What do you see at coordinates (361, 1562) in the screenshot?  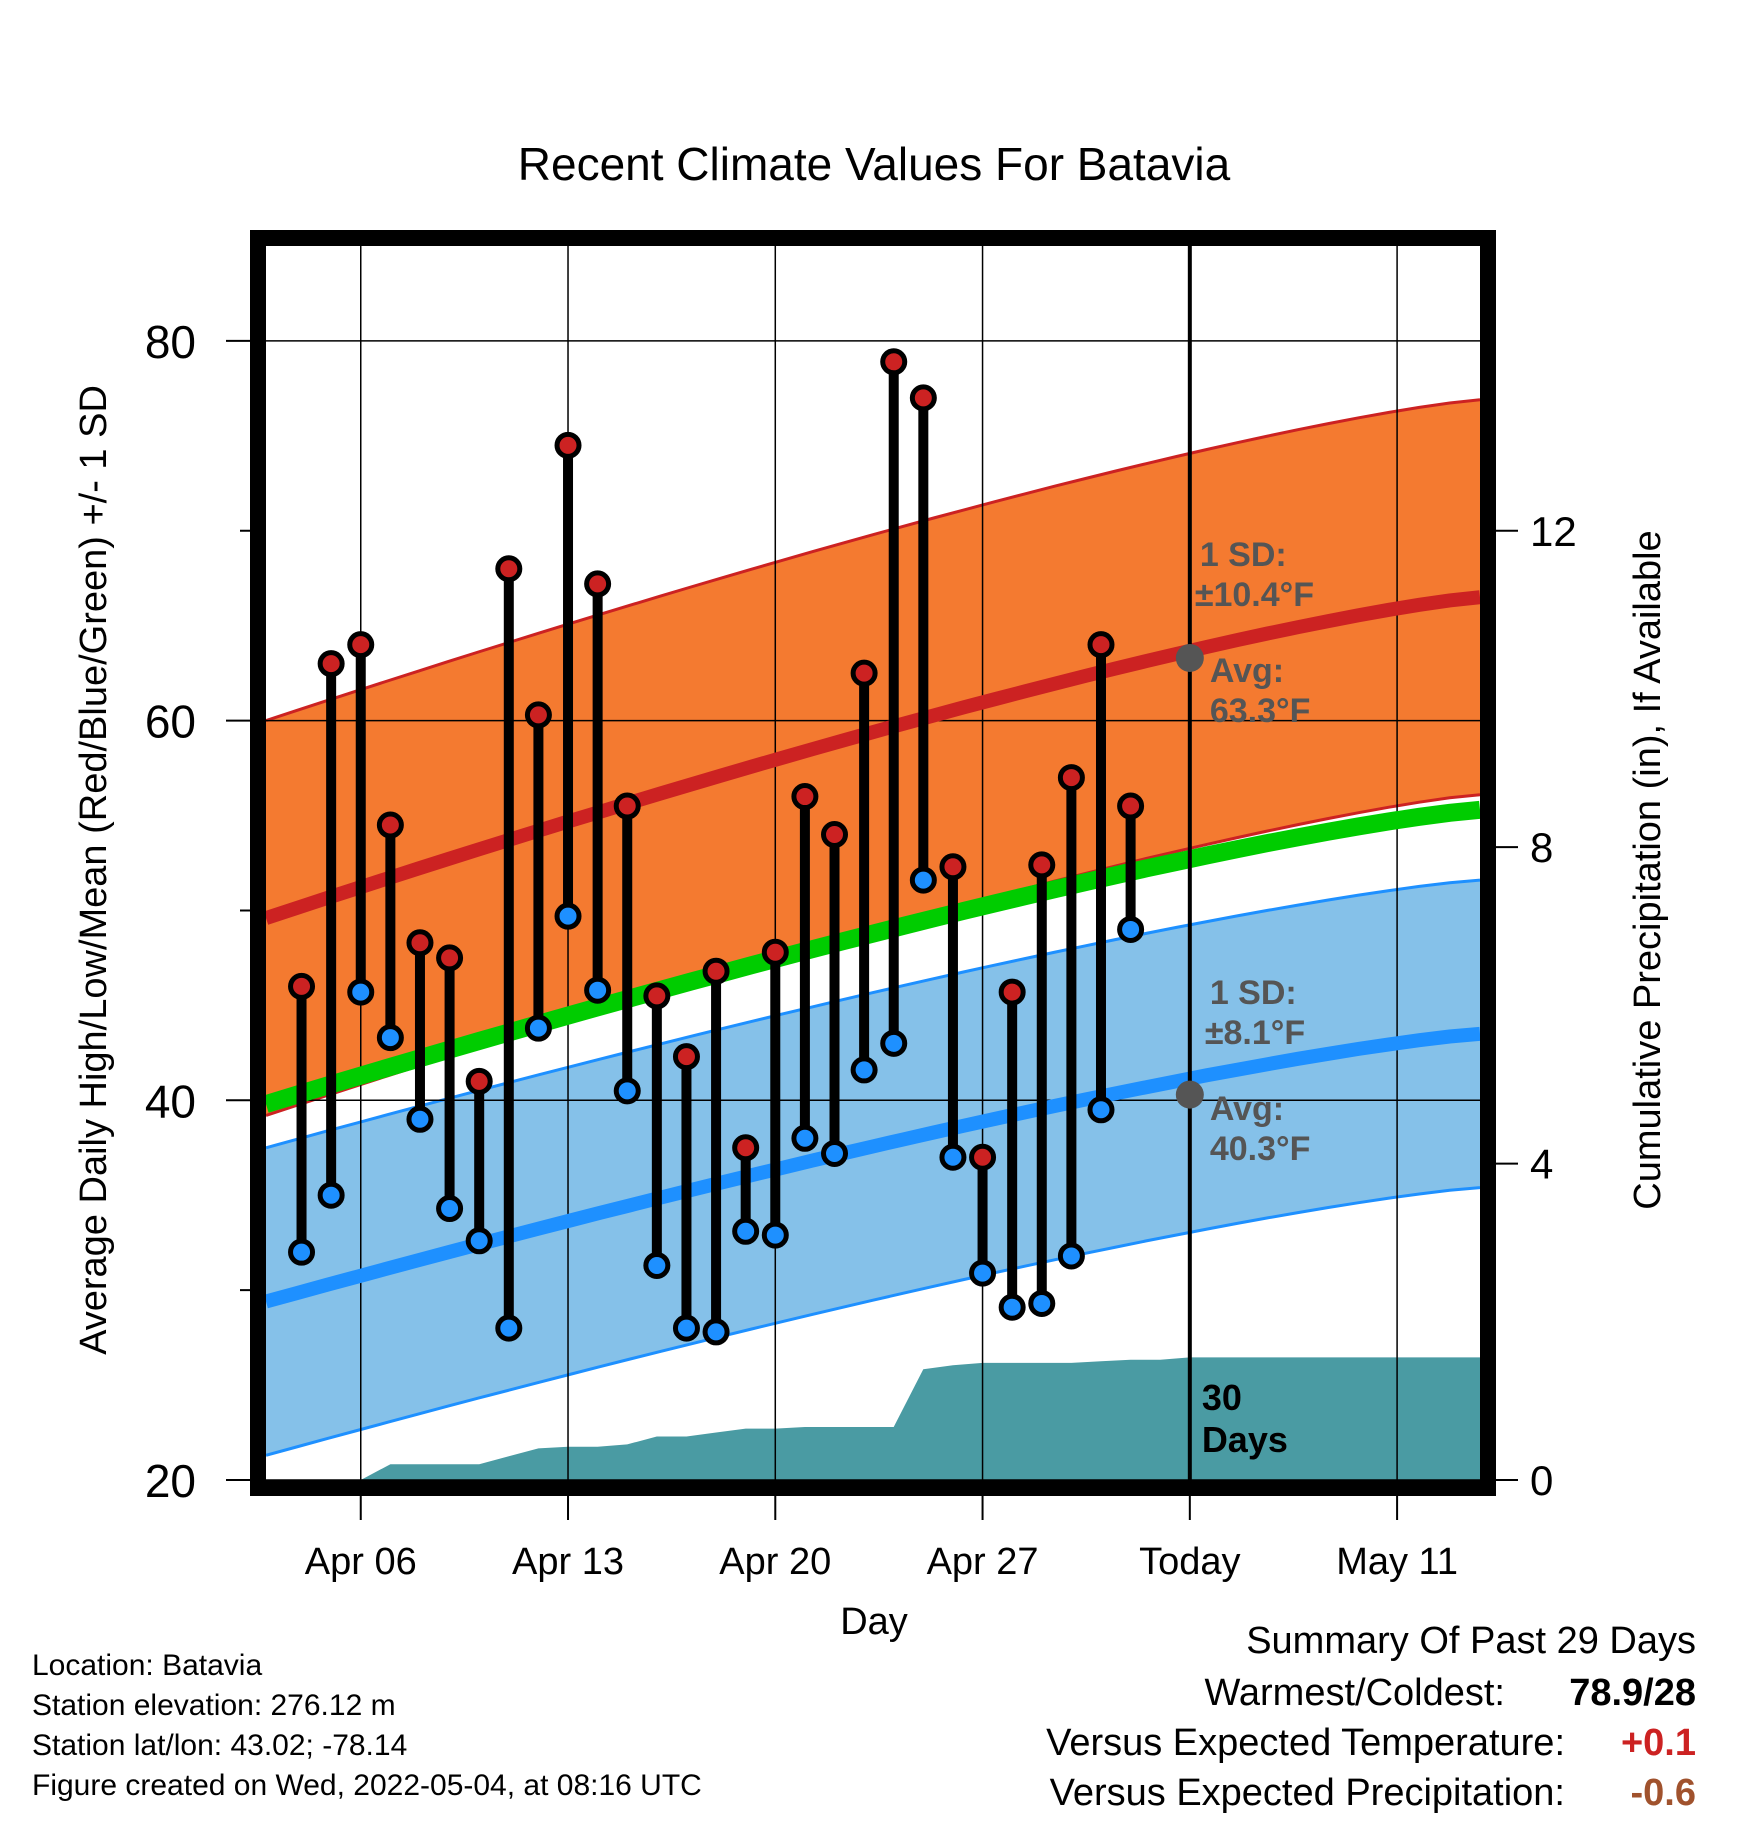 I see `x-tick-label-0: Apr 06` at bounding box center [361, 1562].